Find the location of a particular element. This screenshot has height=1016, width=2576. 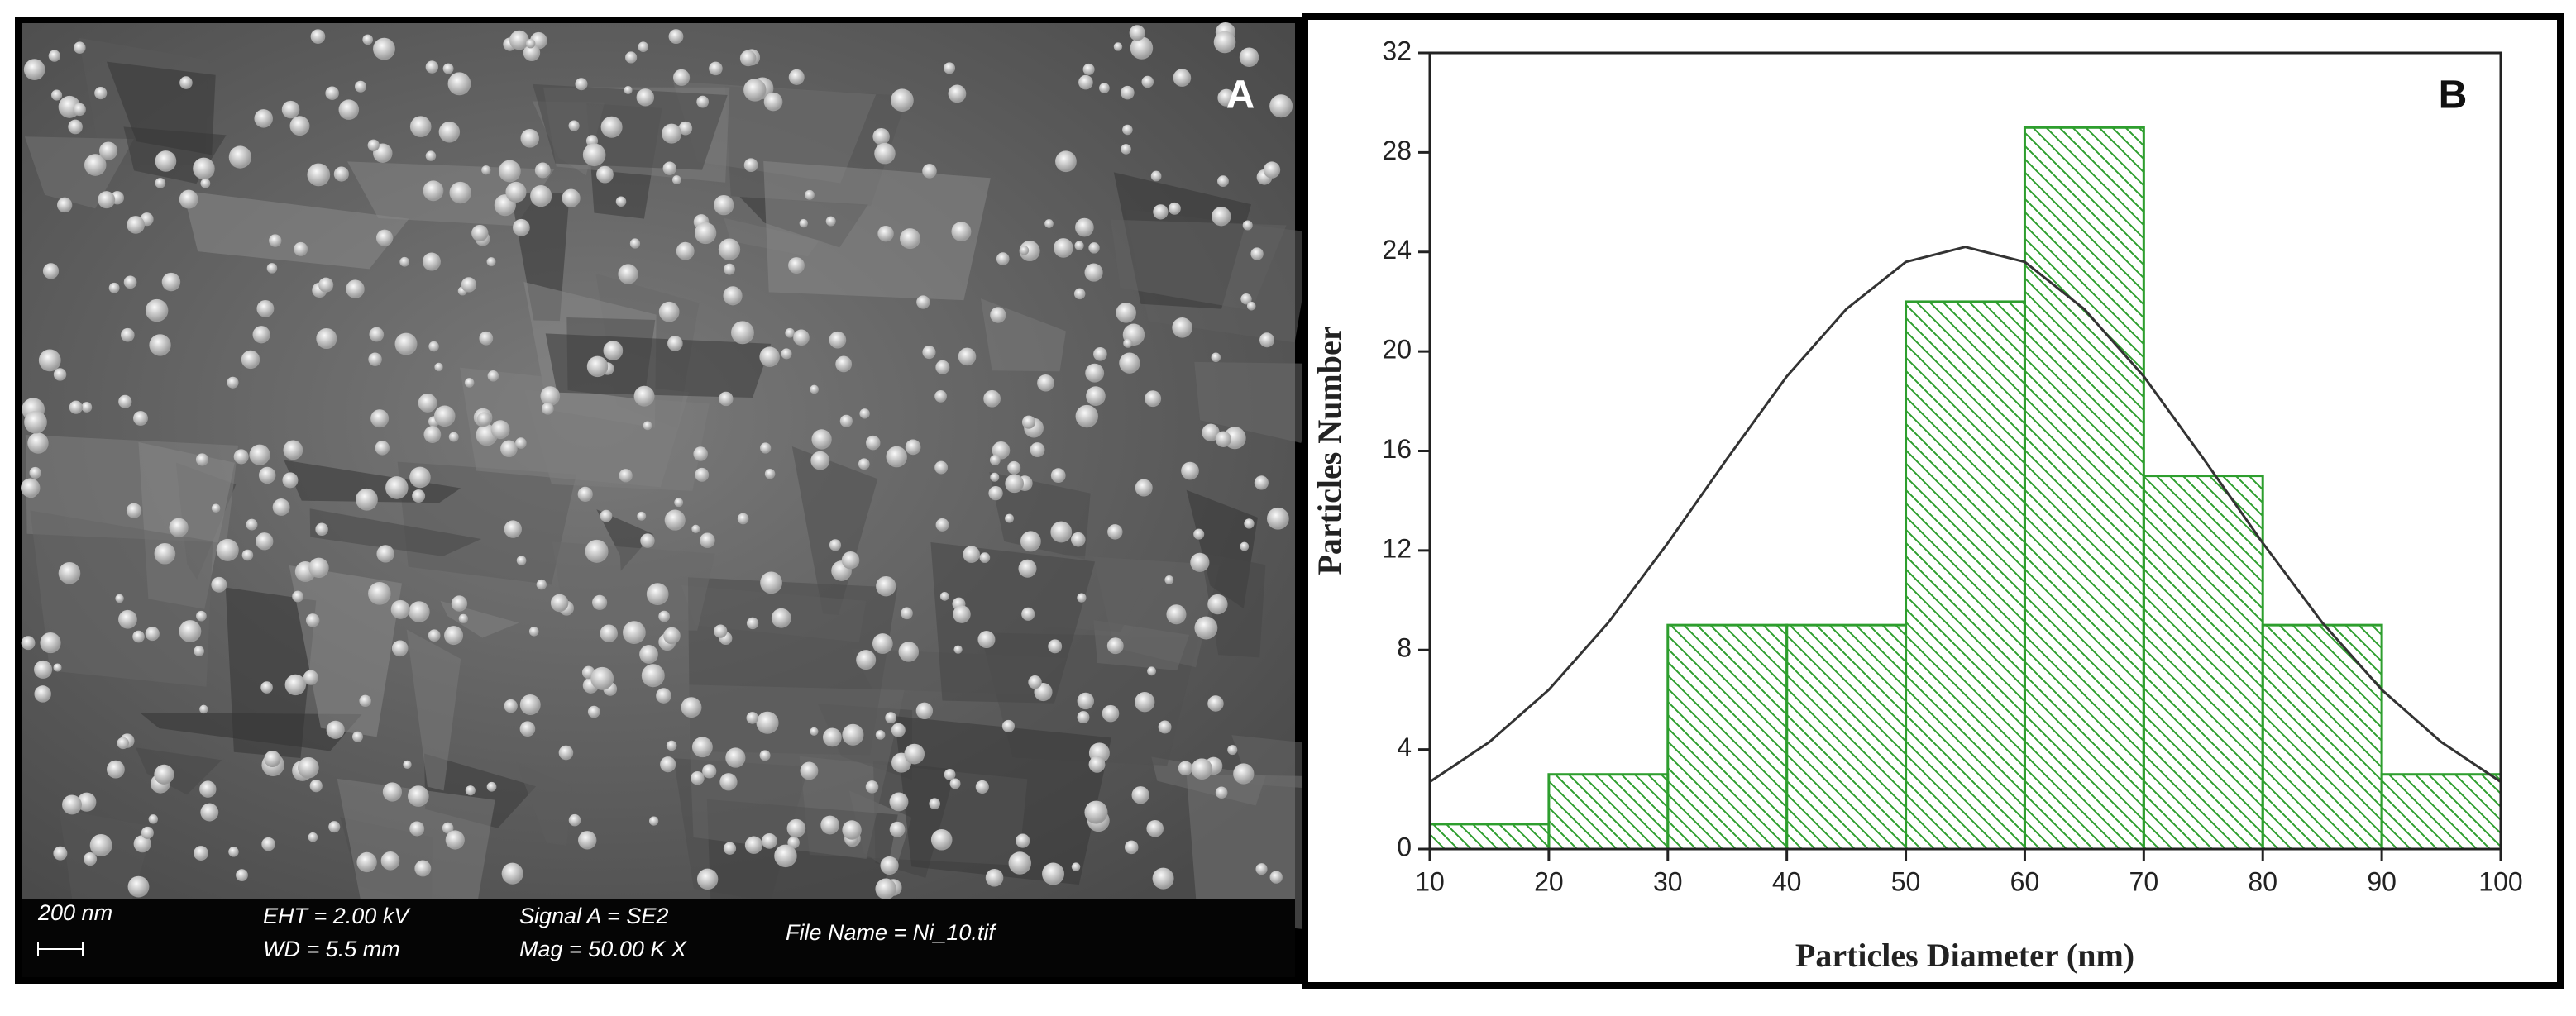

y-tick-label: 4 is located at coordinates (1404, 747).